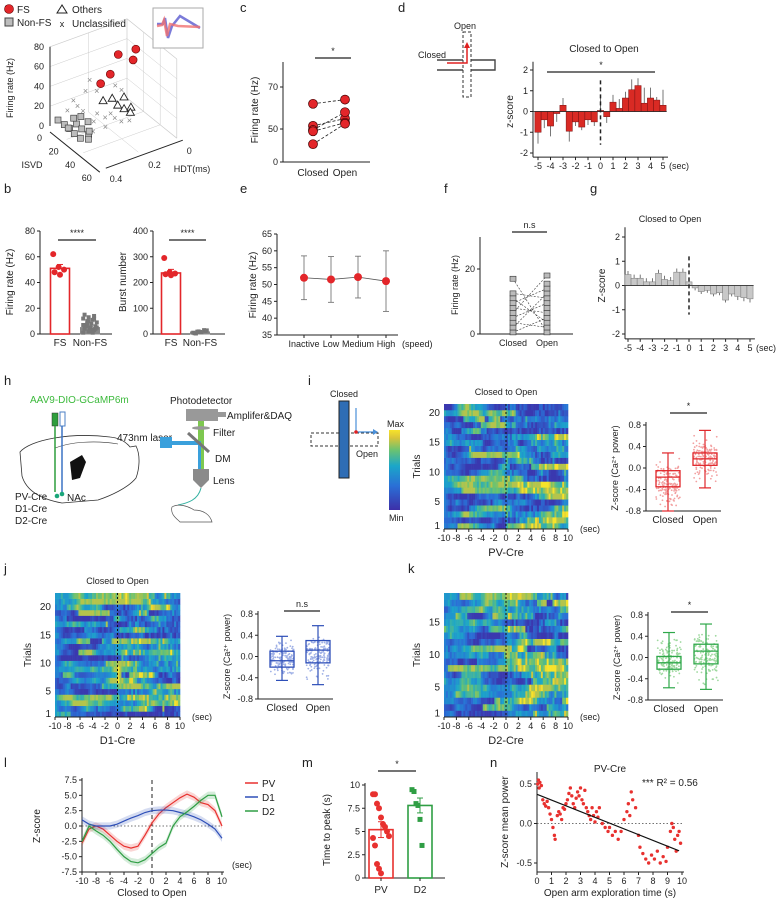 The width and height of the screenshot is (778, 900). I want to click on unclassified-point: ×, so click(82, 111).